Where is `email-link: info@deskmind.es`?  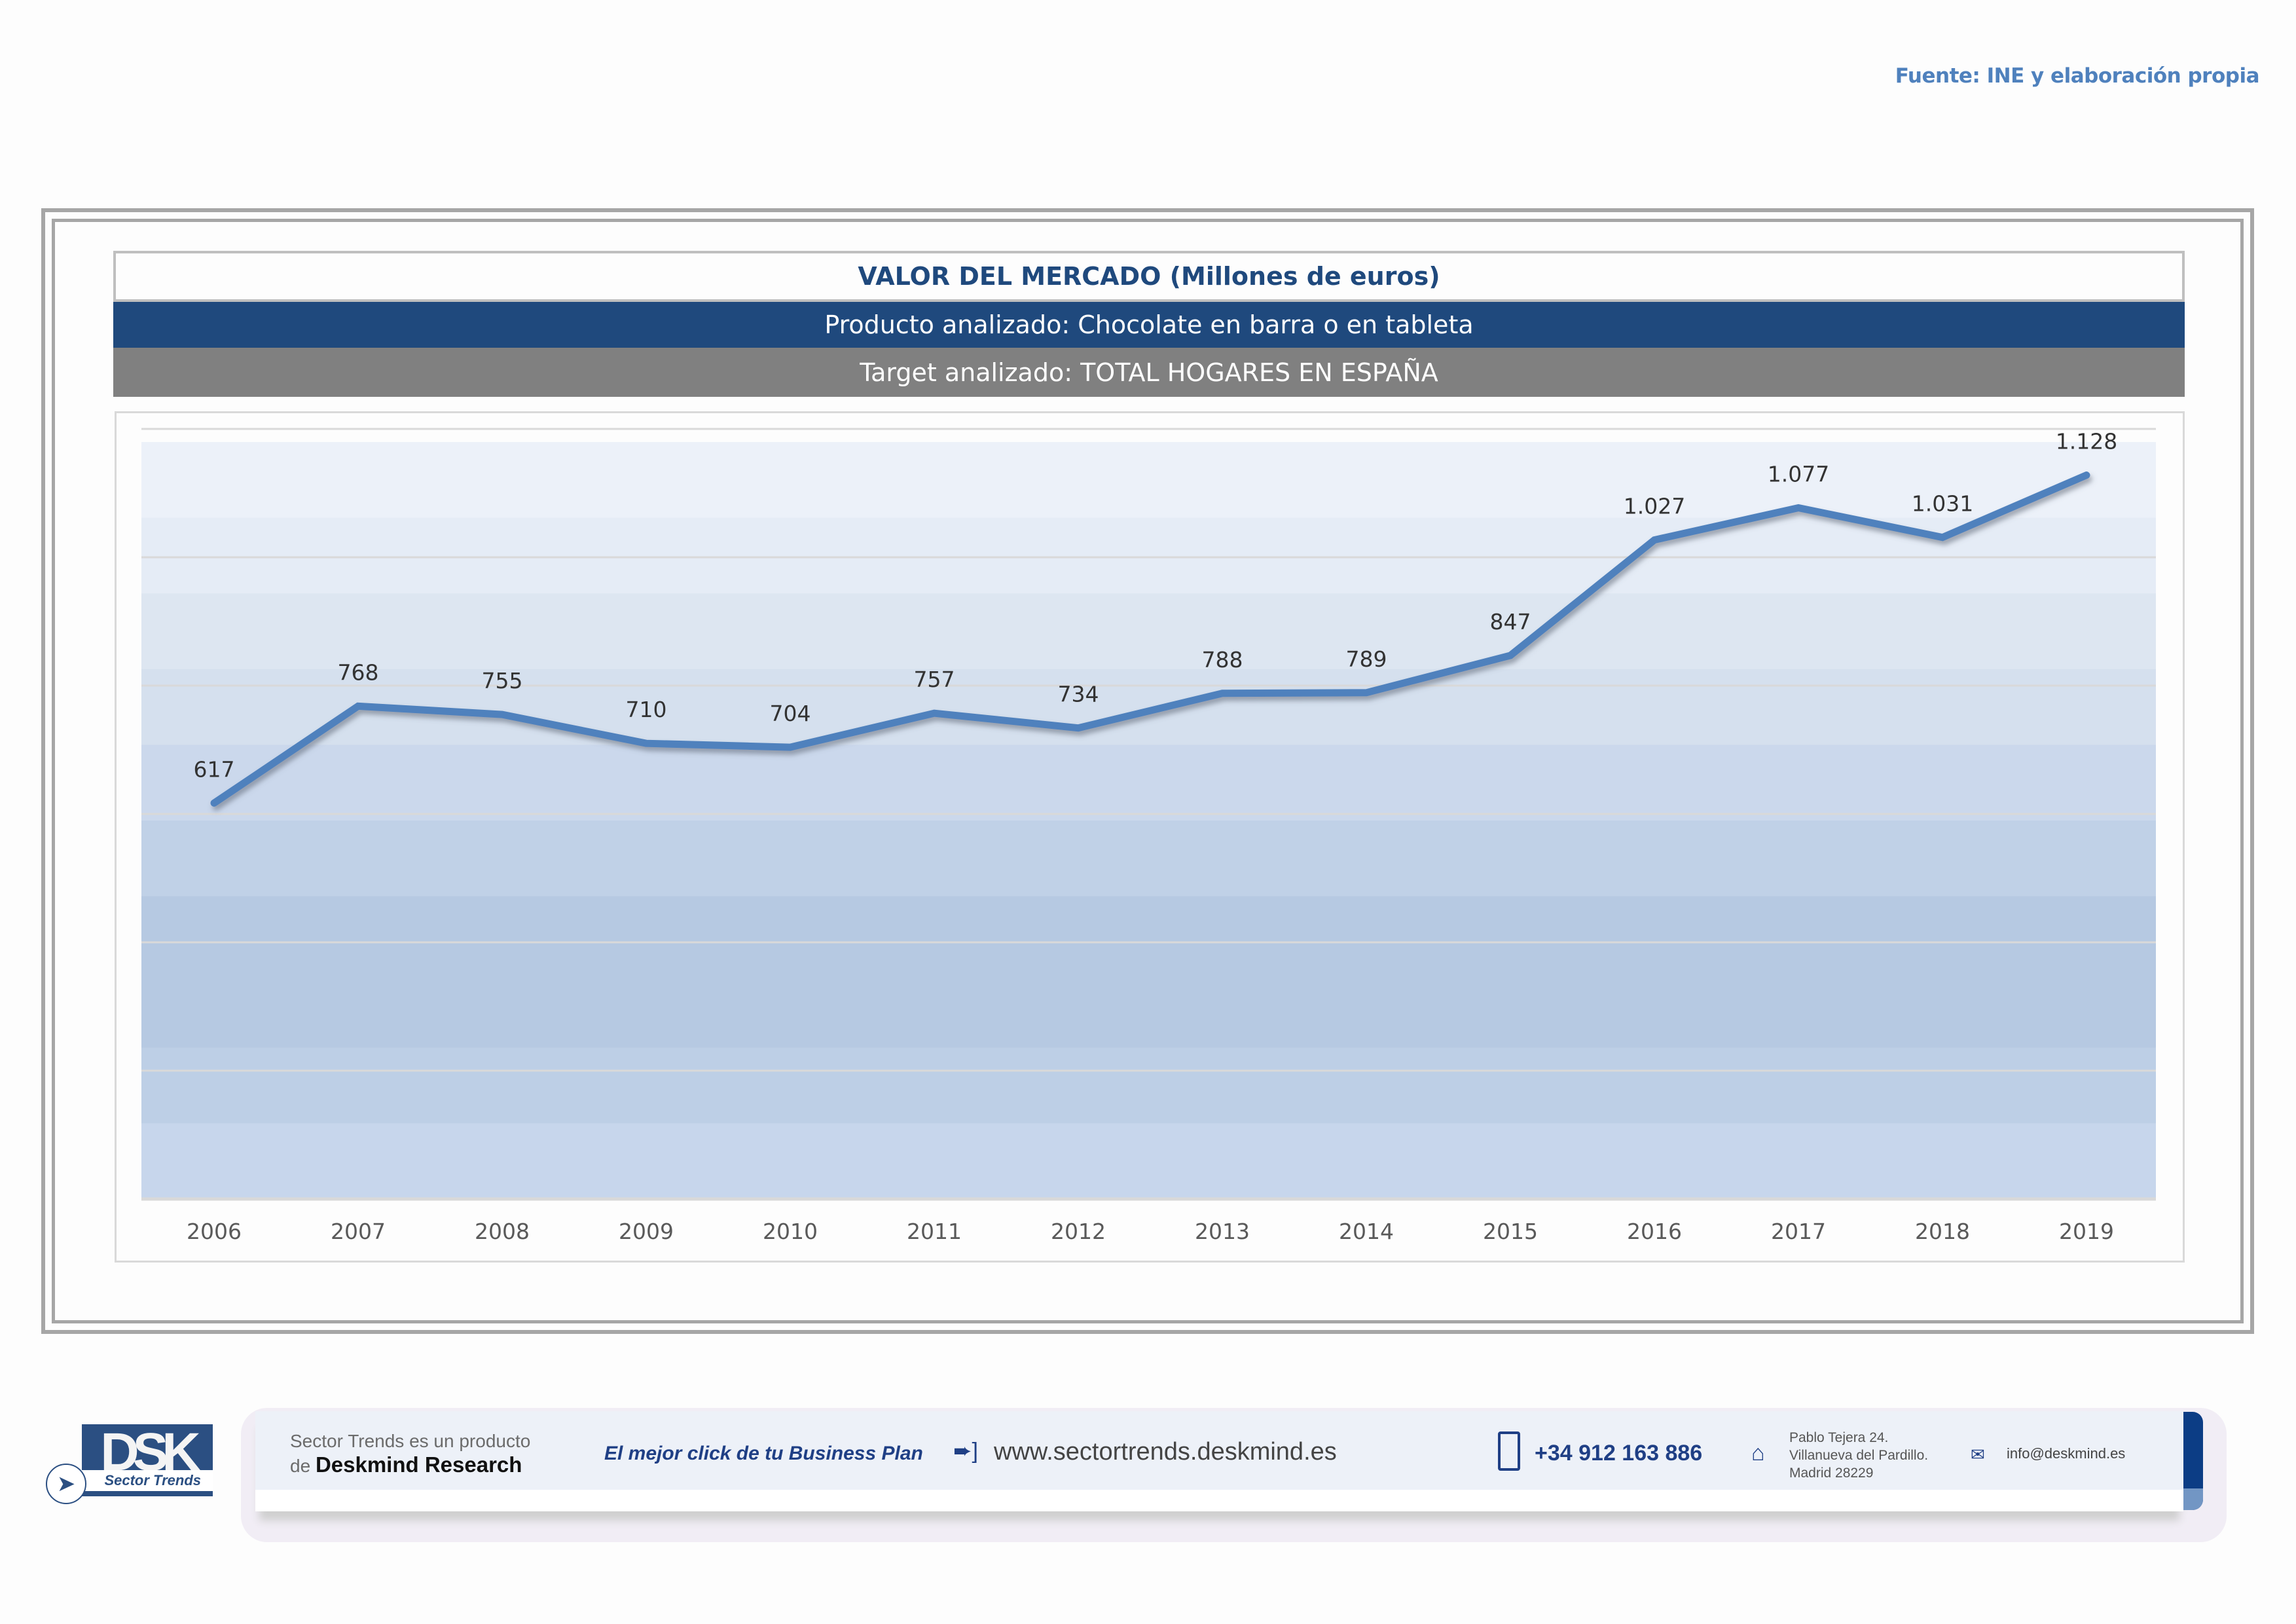
email-link: info@deskmind.es is located at coordinates (2066, 1453).